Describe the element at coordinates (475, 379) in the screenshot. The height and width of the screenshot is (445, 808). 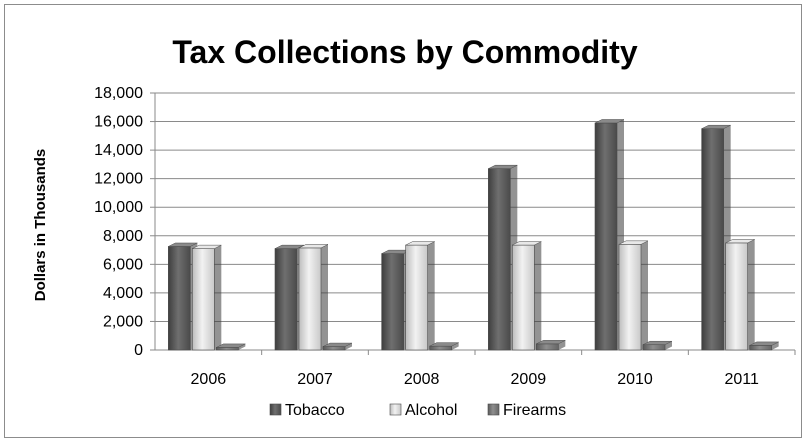
I see `x-tick-labels: 2006 2007 2008 2009 2010 2011` at that location.